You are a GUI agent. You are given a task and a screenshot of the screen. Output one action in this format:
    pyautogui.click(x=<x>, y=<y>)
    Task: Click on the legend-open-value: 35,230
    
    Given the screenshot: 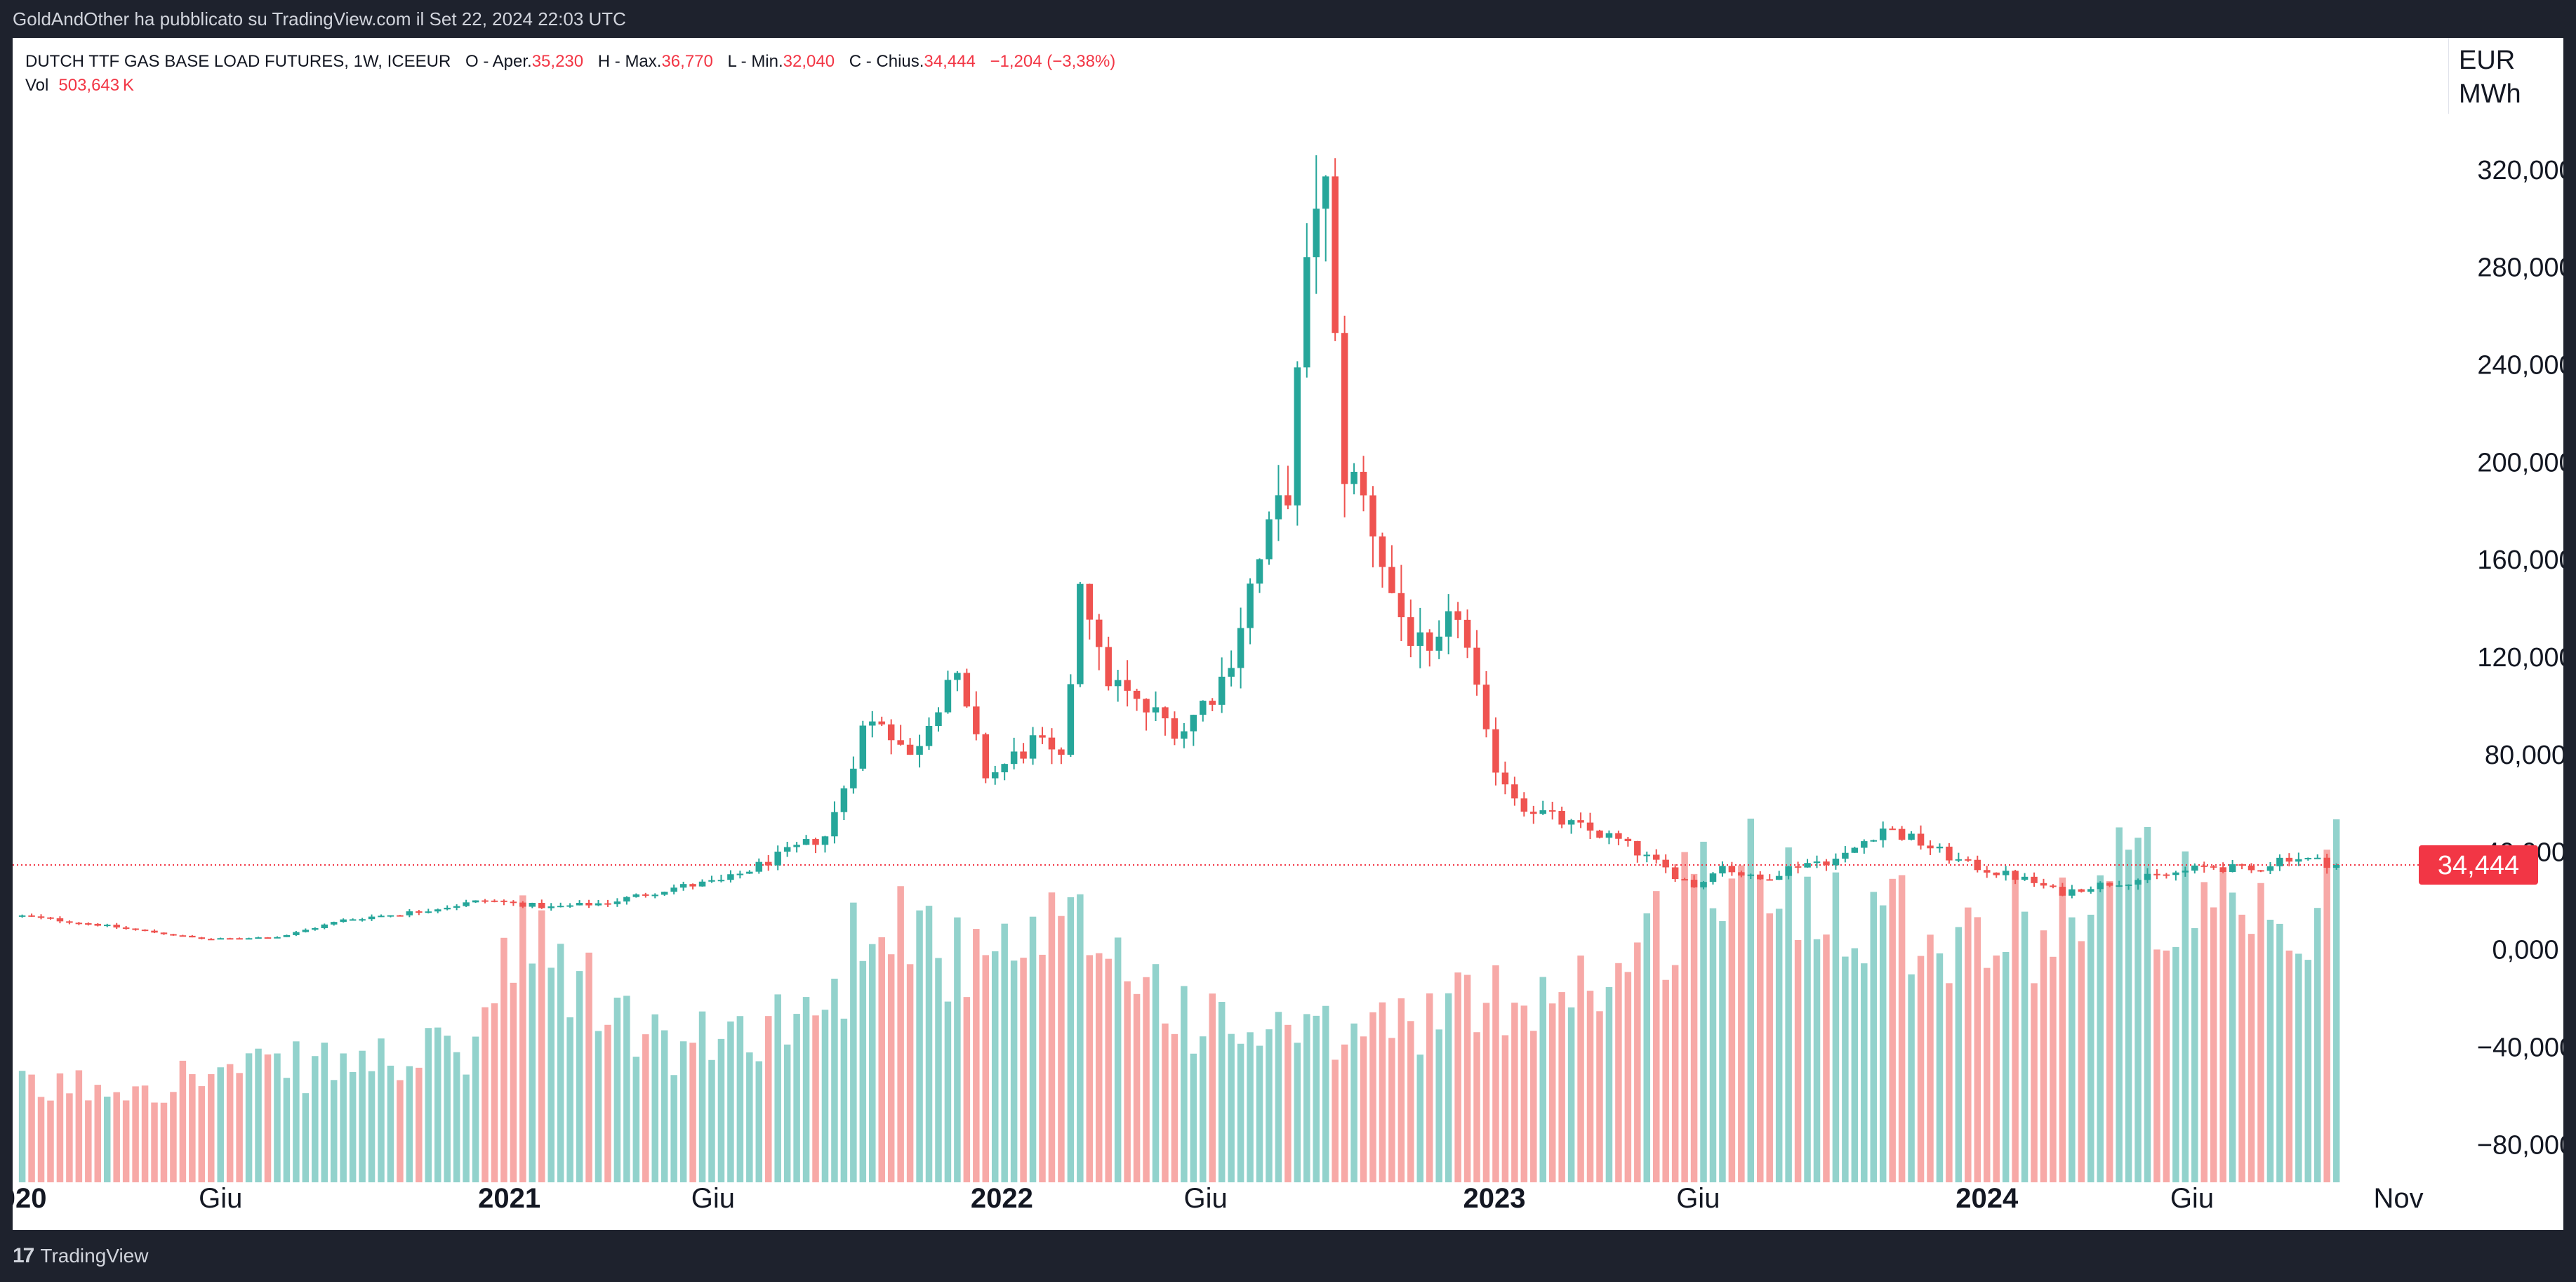 What is the action you would take?
    pyautogui.click(x=557, y=61)
    